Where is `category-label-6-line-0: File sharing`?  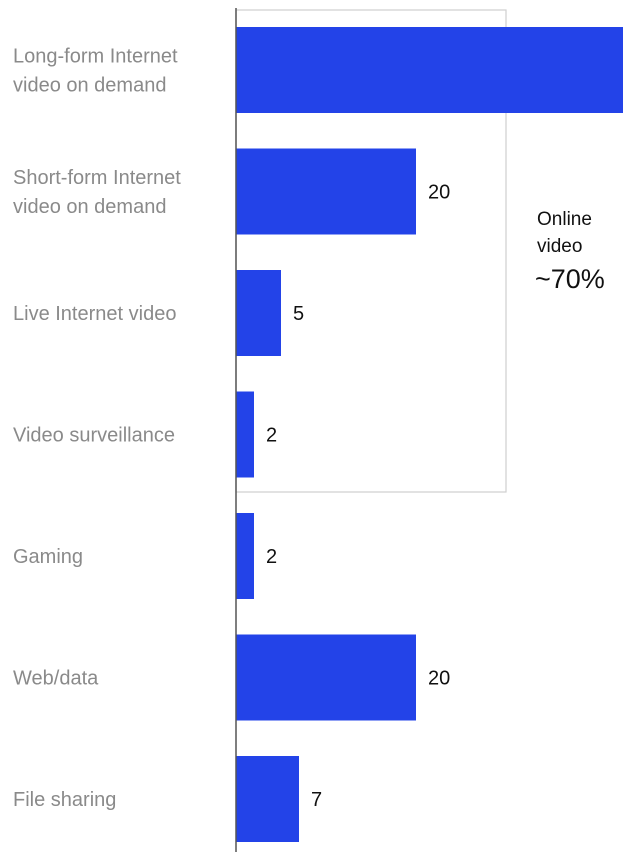 category-label-6-line-0: File sharing is located at coordinates (64, 800).